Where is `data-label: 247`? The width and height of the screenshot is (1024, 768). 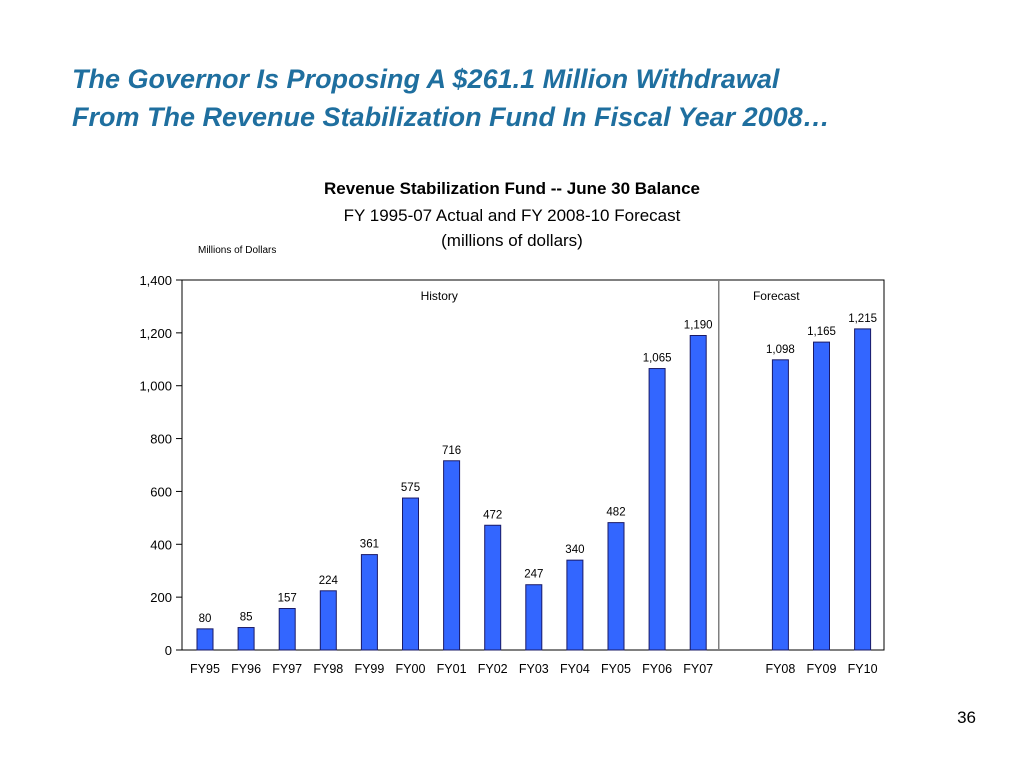
data-label: 247 is located at coordinates (533, 575).